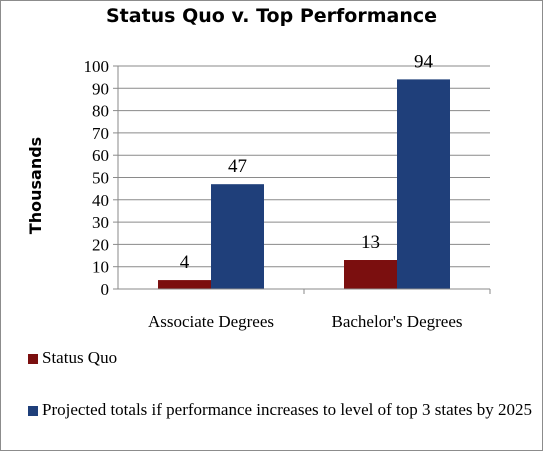  I want to click on bar-s1-c1, so click(423, 184).